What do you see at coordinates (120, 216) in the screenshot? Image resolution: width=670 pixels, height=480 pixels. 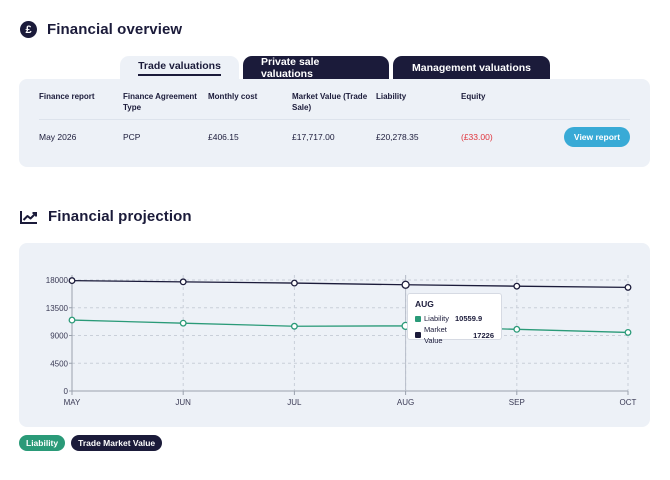 I see `financial-projection-title: Financial projection` at bounding box center [120, 216].